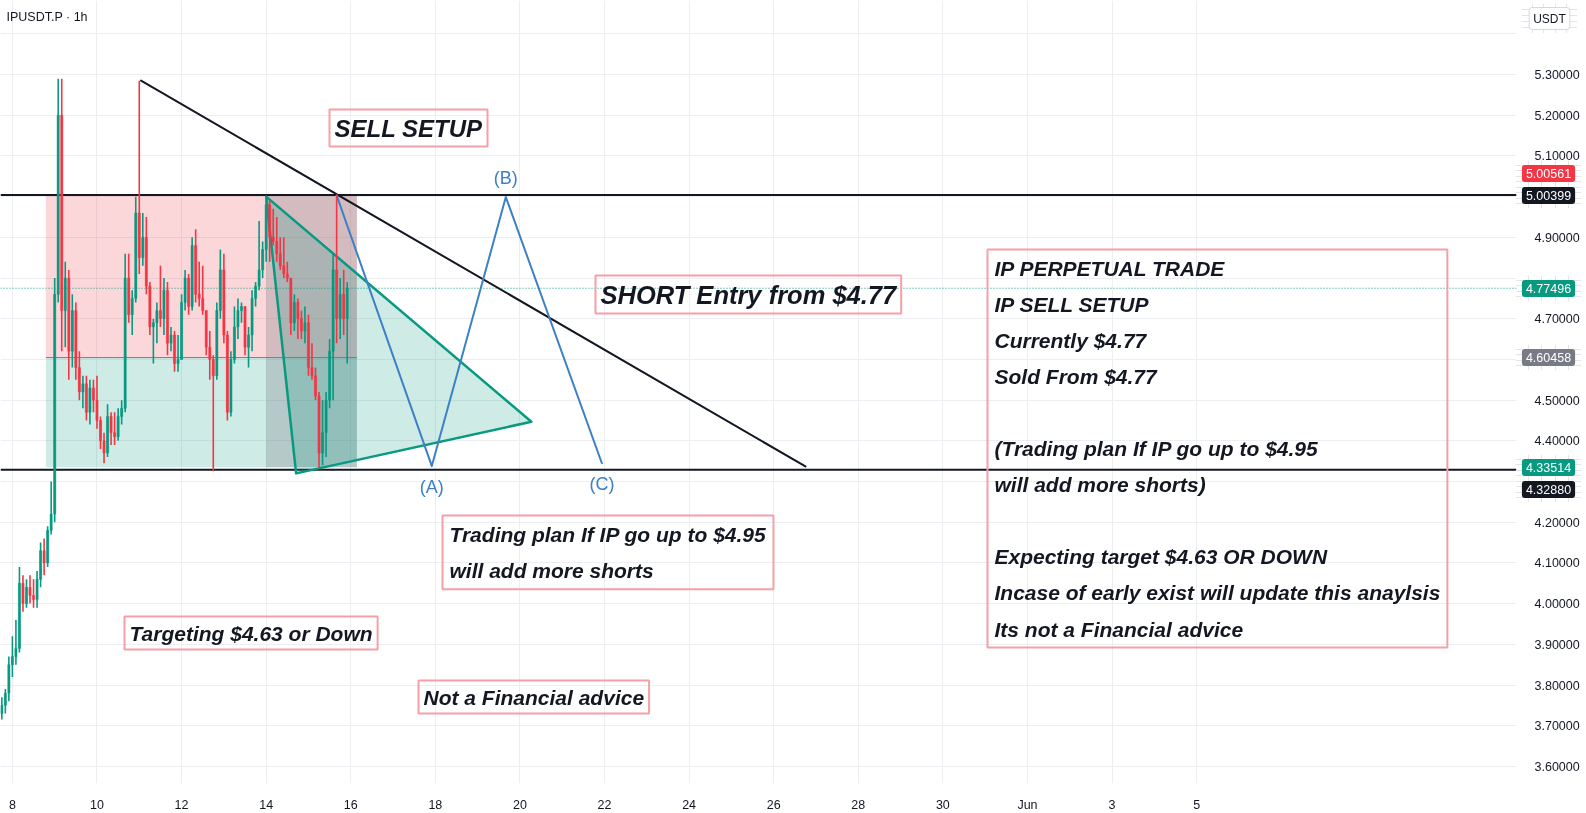 Image resolution: width=1586 pixels, height=813 pixels. Describe the element at coordinates (431, 487) in the screenshot. I see `annotation: (A)` at that location.